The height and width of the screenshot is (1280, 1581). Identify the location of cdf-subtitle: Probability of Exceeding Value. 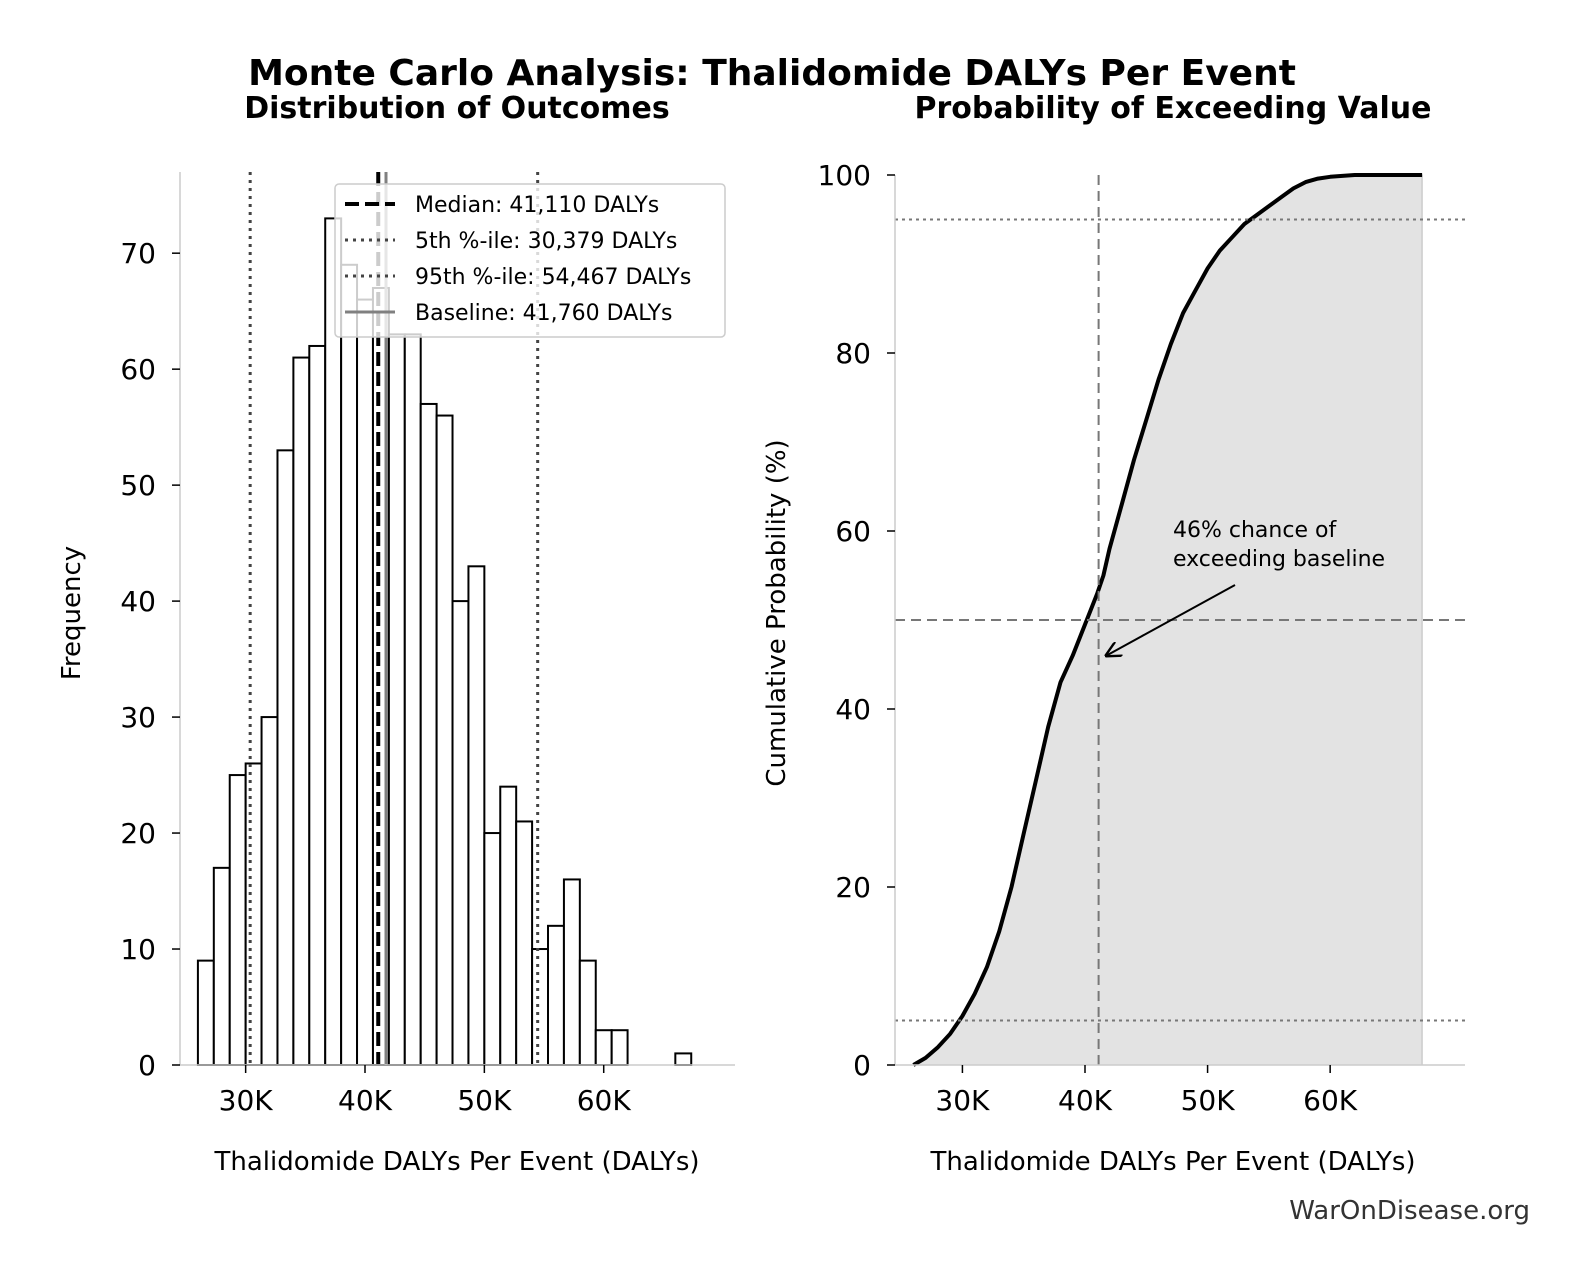
(1172, 108).